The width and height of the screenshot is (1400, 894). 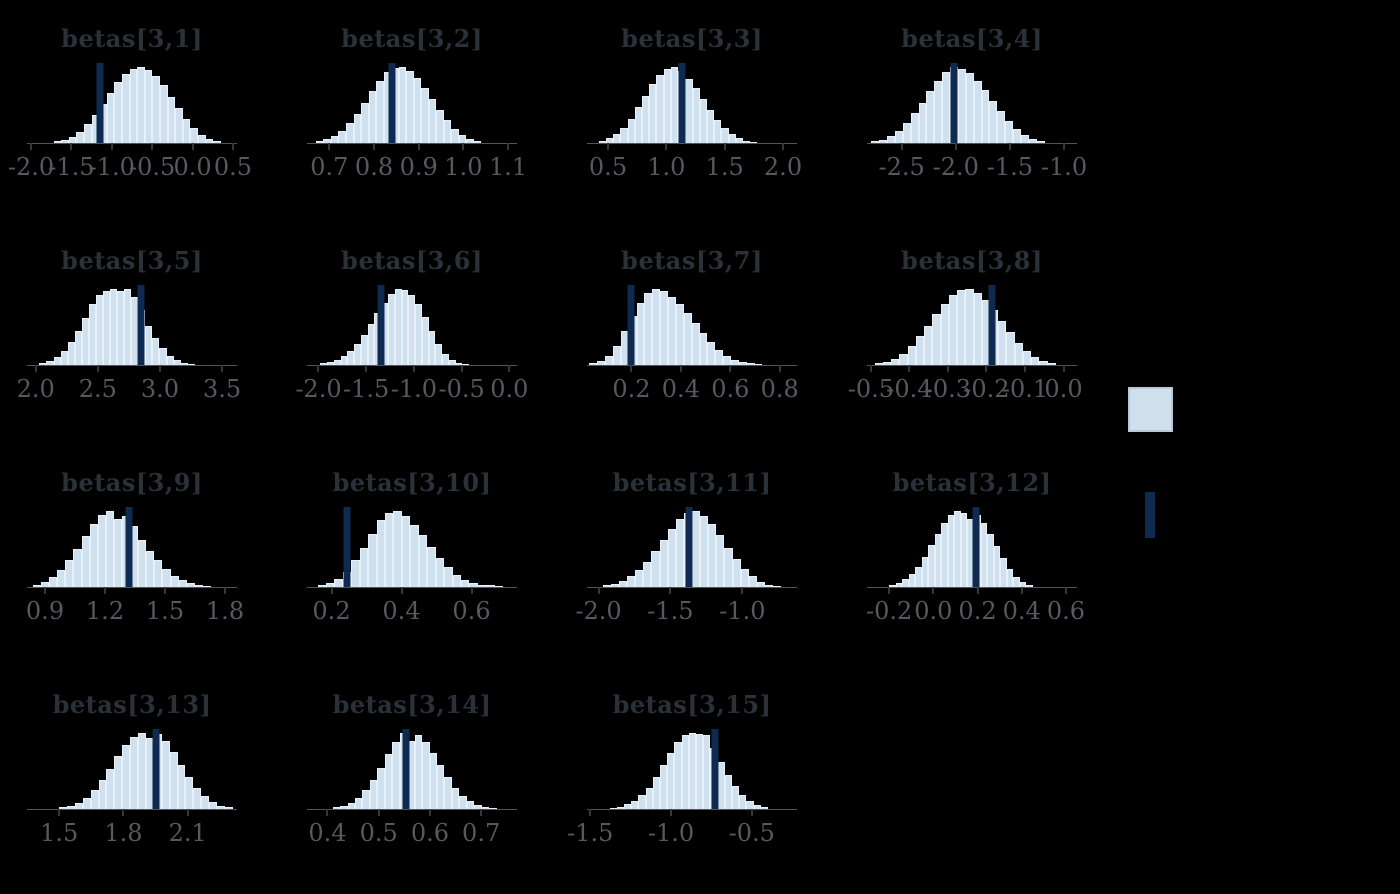 I want to click on axis-tick-label: -0.2, so click(x=889, y=611).